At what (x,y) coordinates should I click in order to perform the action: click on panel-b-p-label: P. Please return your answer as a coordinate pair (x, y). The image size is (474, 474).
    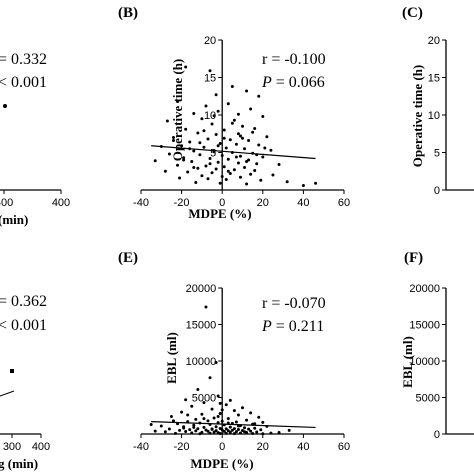
    Looking at the image, I should click on (266, 82).